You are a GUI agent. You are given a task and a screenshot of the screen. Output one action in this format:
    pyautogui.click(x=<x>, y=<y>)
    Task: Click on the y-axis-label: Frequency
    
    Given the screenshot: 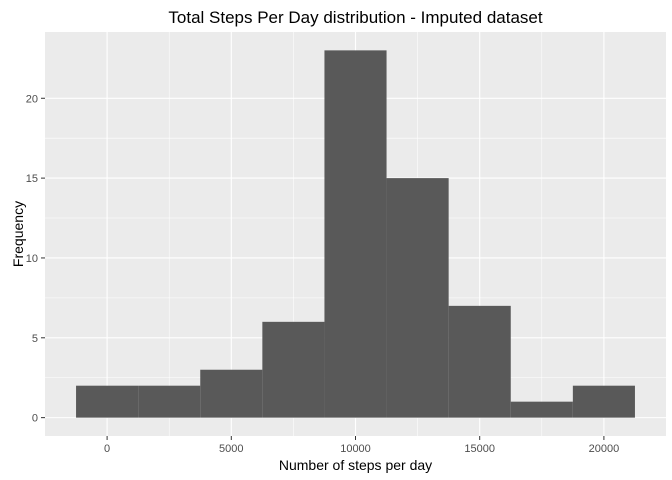 What is the action you would take?
    pyautogui.click(x=18, y=234)
    